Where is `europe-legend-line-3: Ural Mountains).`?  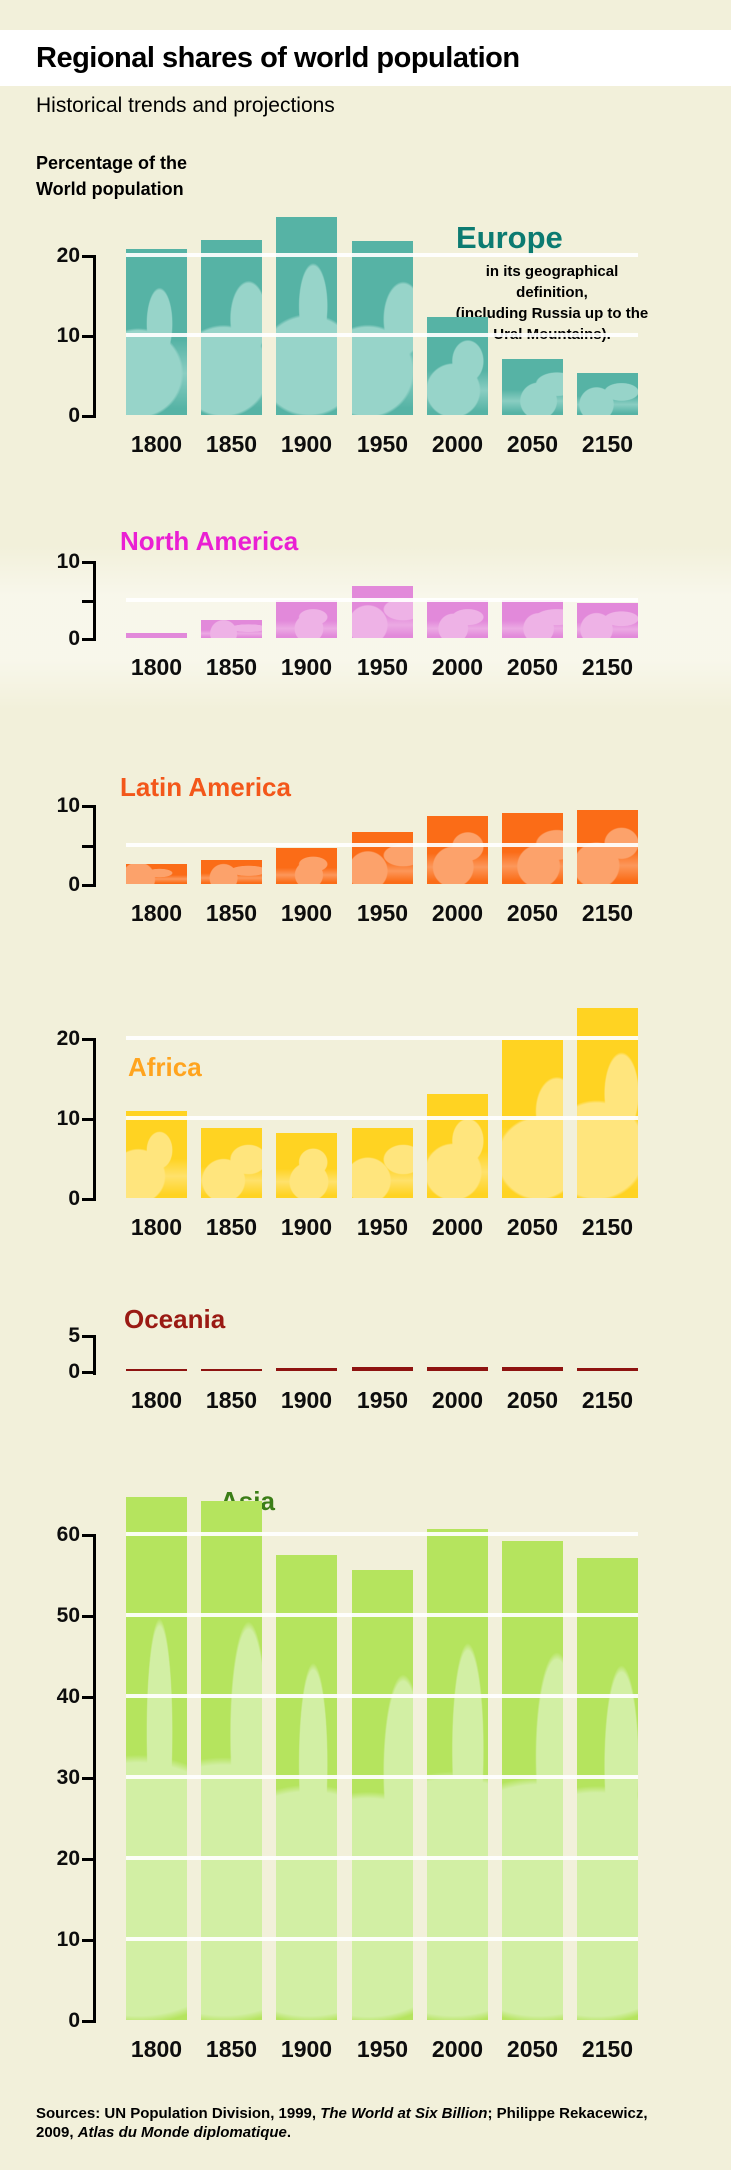 europe-legend-line-3: Ural Mountains). is located at coordinates (552, 334).